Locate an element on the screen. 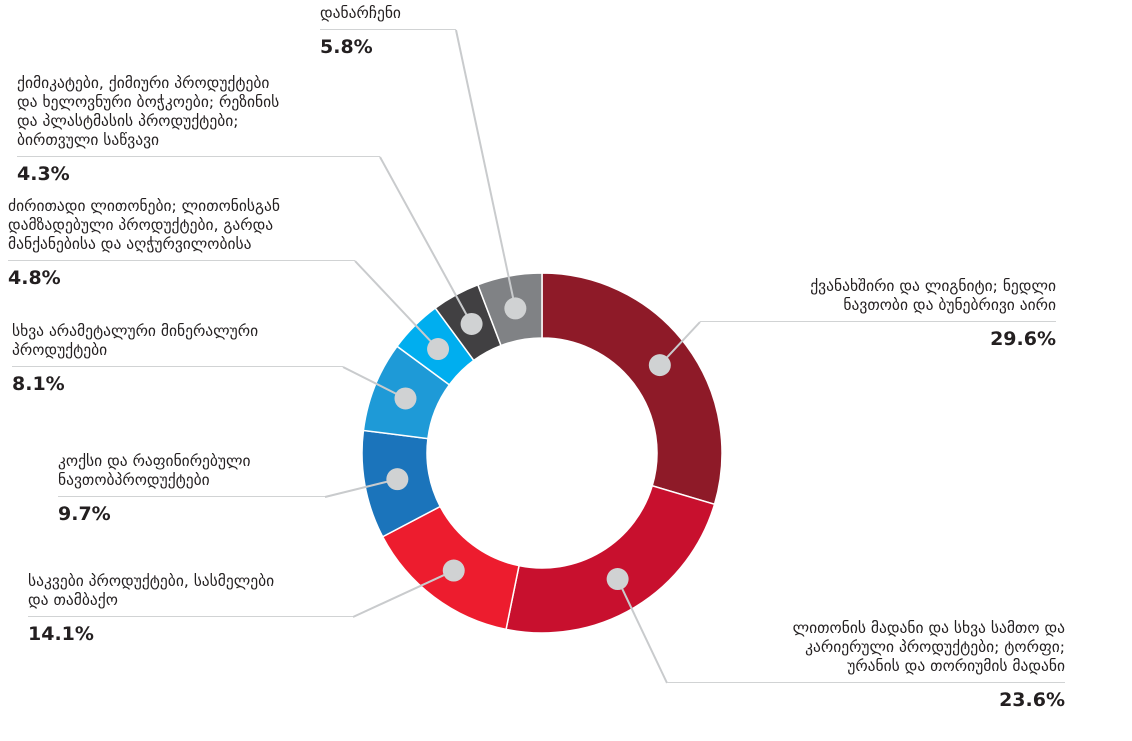 The image size is (1132, 741). slice-percentage-value: 23.6% is located at coordinates (1032, 700).